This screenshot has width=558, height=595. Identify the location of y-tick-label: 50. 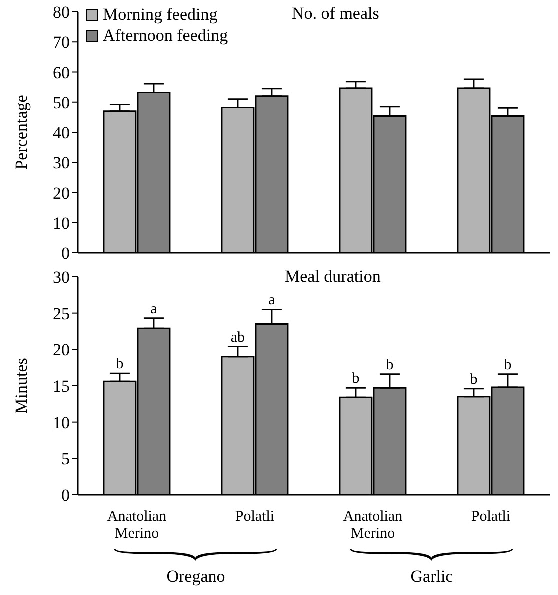
(61, 102).